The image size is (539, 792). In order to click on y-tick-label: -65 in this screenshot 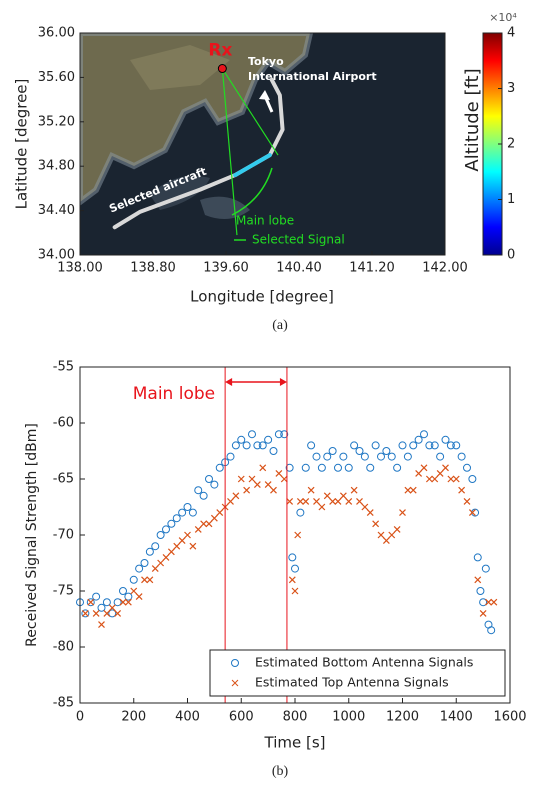, I will do `click(63, 479)`.